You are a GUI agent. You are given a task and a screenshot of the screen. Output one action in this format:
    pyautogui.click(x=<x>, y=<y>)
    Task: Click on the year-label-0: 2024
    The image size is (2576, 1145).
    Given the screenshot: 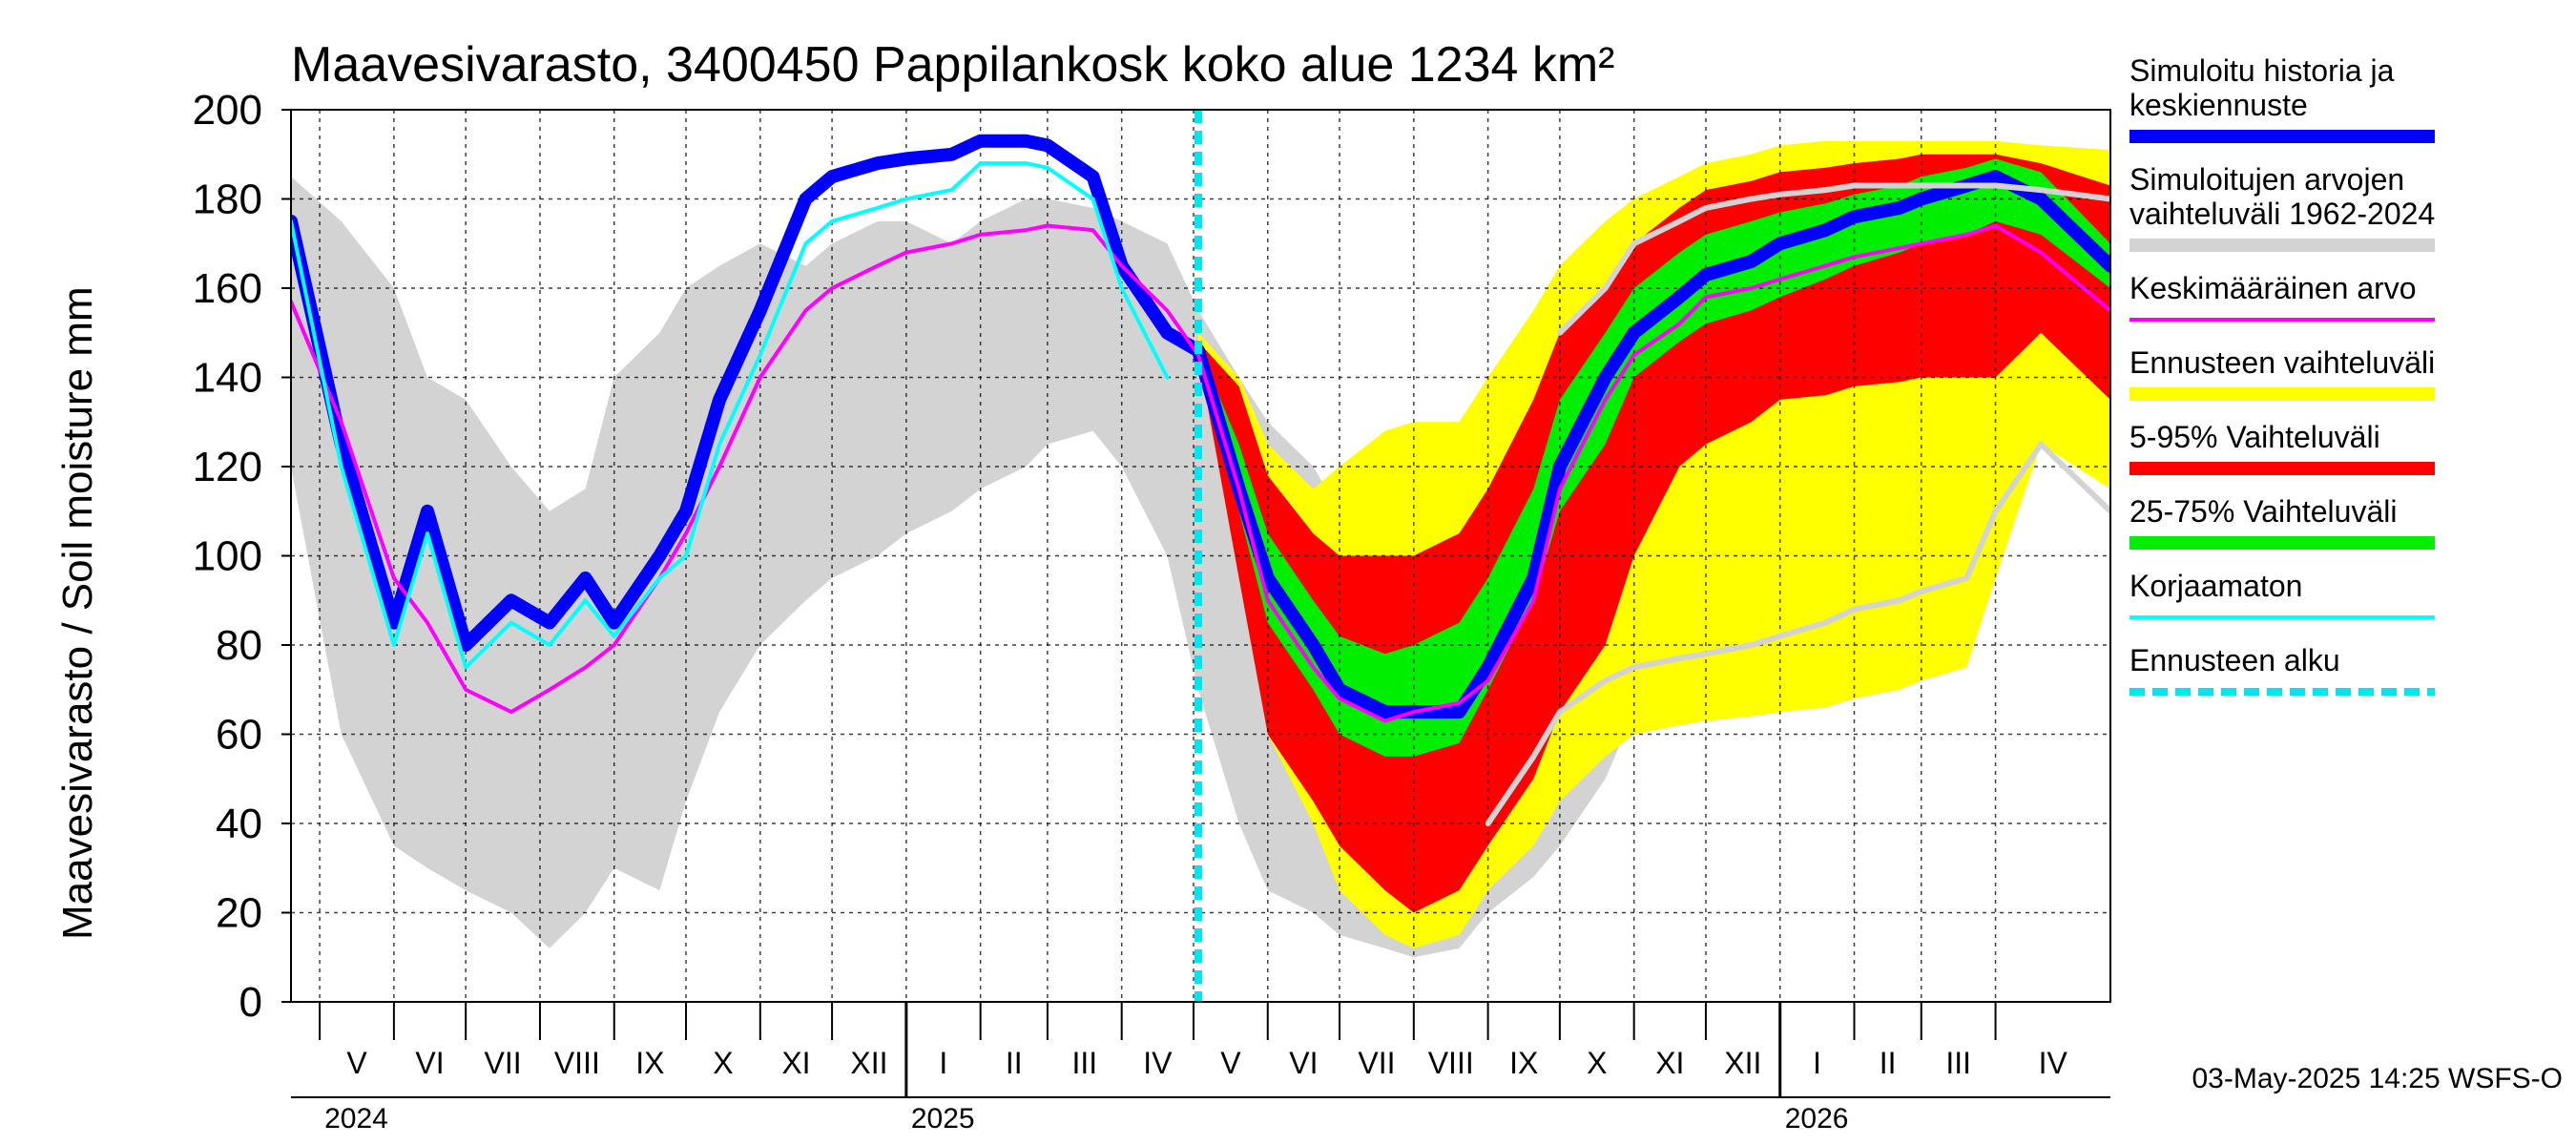 What is the action you would take?
    pyautogui.click(x=356, y=1119)
    